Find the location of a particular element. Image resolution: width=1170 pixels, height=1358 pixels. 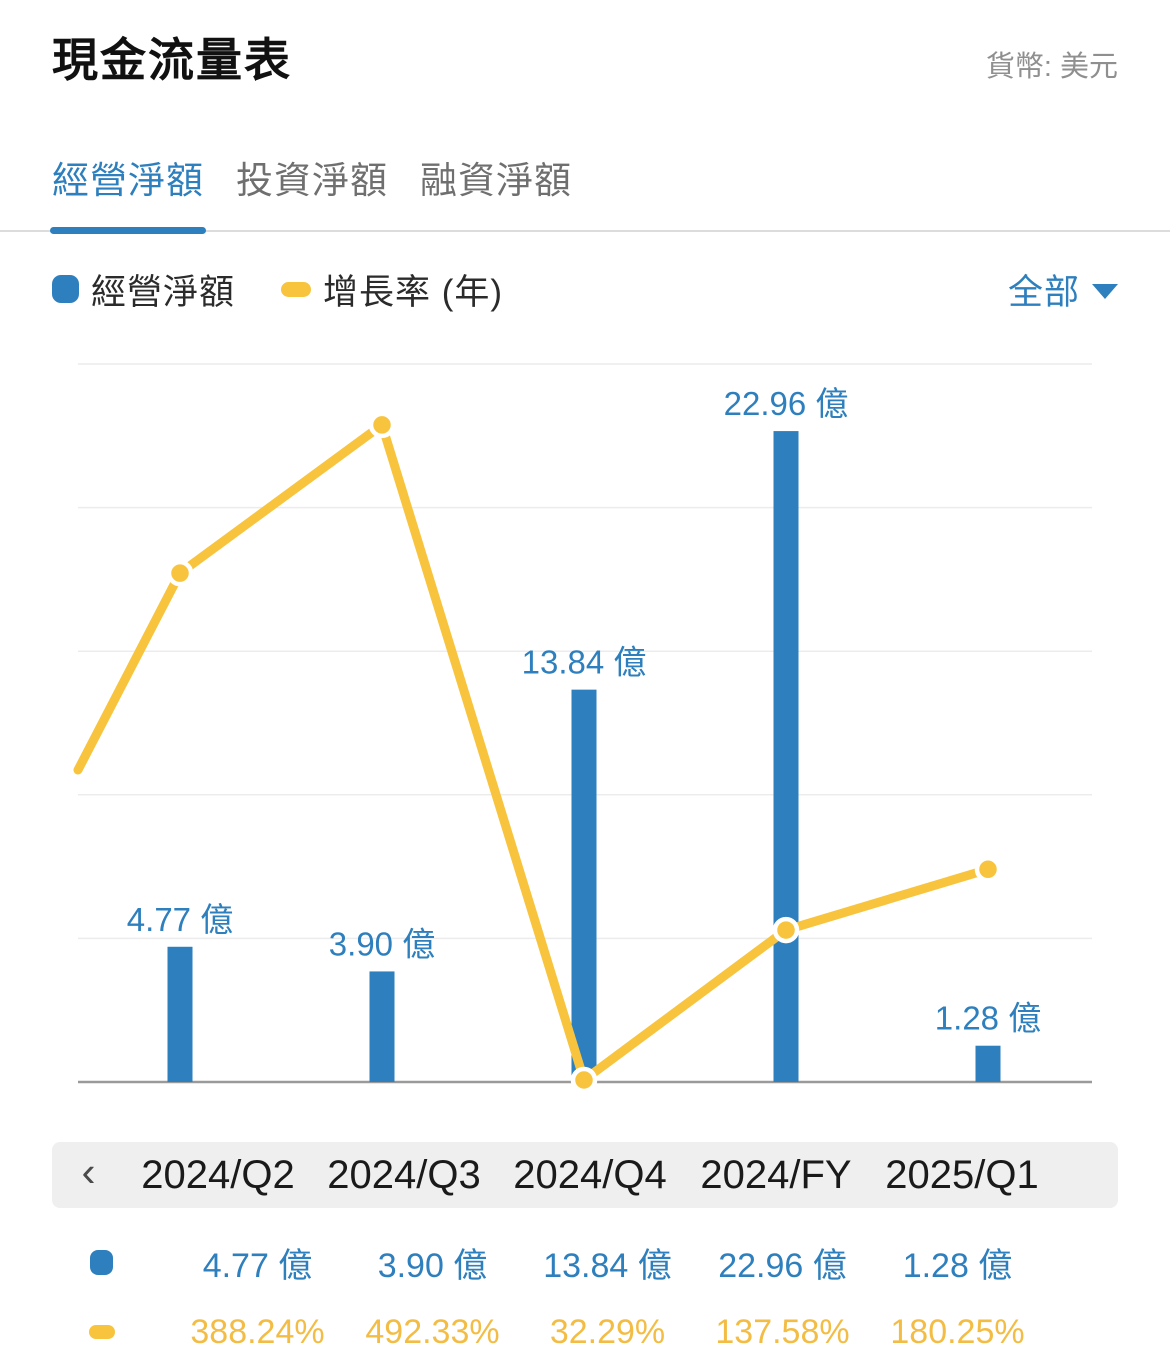

tab-investing-net: 投資淨額 is located at coordinates (312, 190).